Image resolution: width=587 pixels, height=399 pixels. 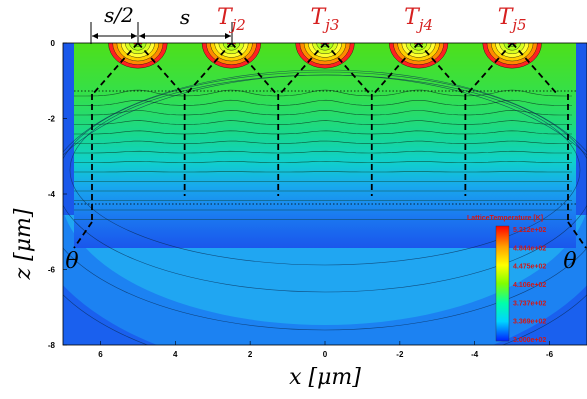 I want to click on y-tick-label: -2, so click(x=52, y=119).